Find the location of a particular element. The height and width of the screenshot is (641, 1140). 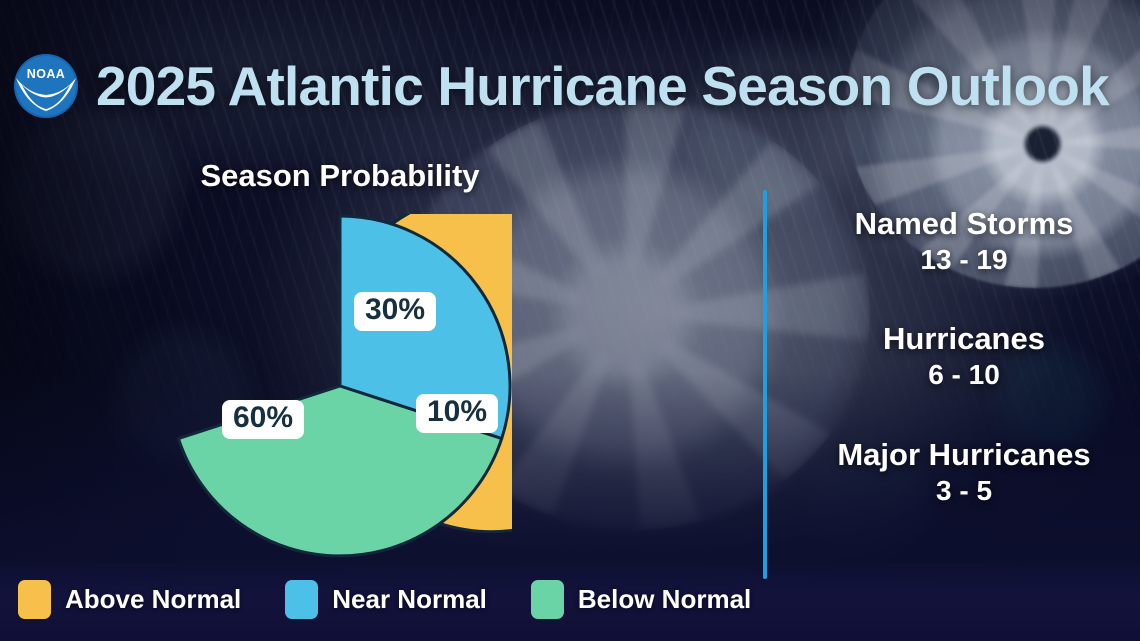

legend-swatch-above-normal is located at coordinates (34, 599).